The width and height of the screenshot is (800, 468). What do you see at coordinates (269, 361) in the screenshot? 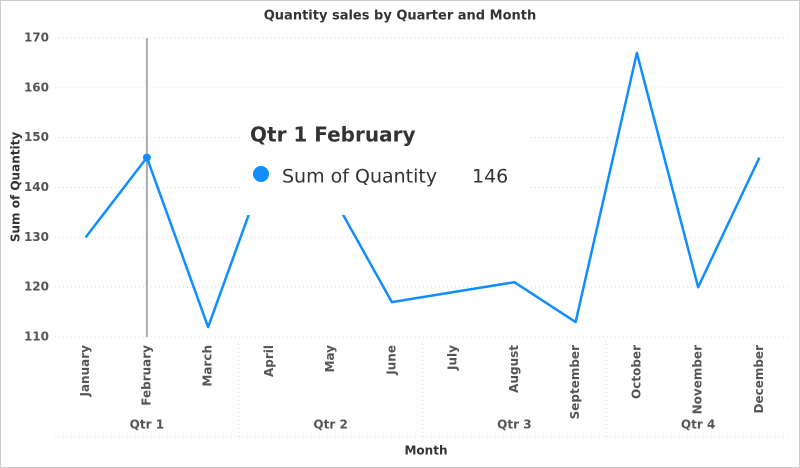
I see `x-tick-label: April` at bounding box center [269, 361].